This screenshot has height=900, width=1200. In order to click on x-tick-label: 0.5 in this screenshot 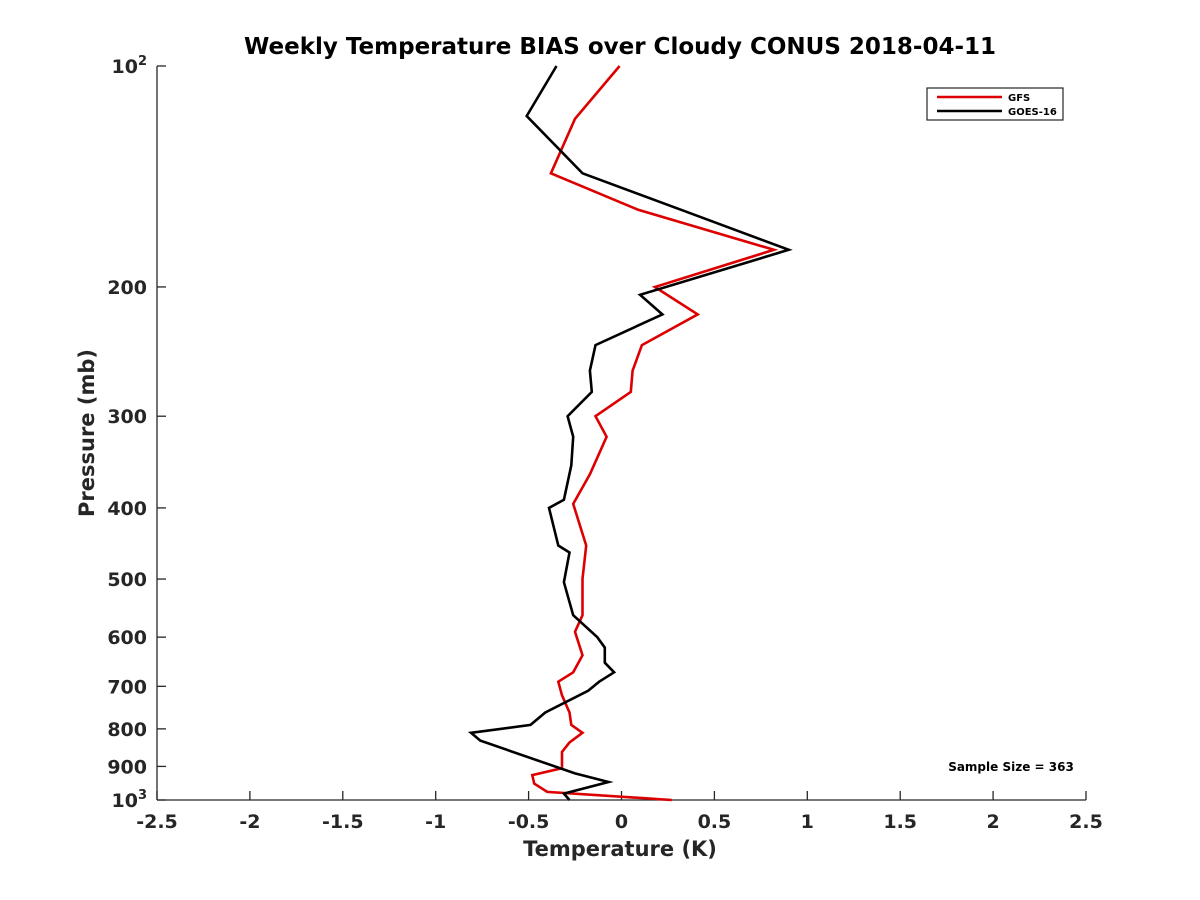, I will do `click(715, 822)`.